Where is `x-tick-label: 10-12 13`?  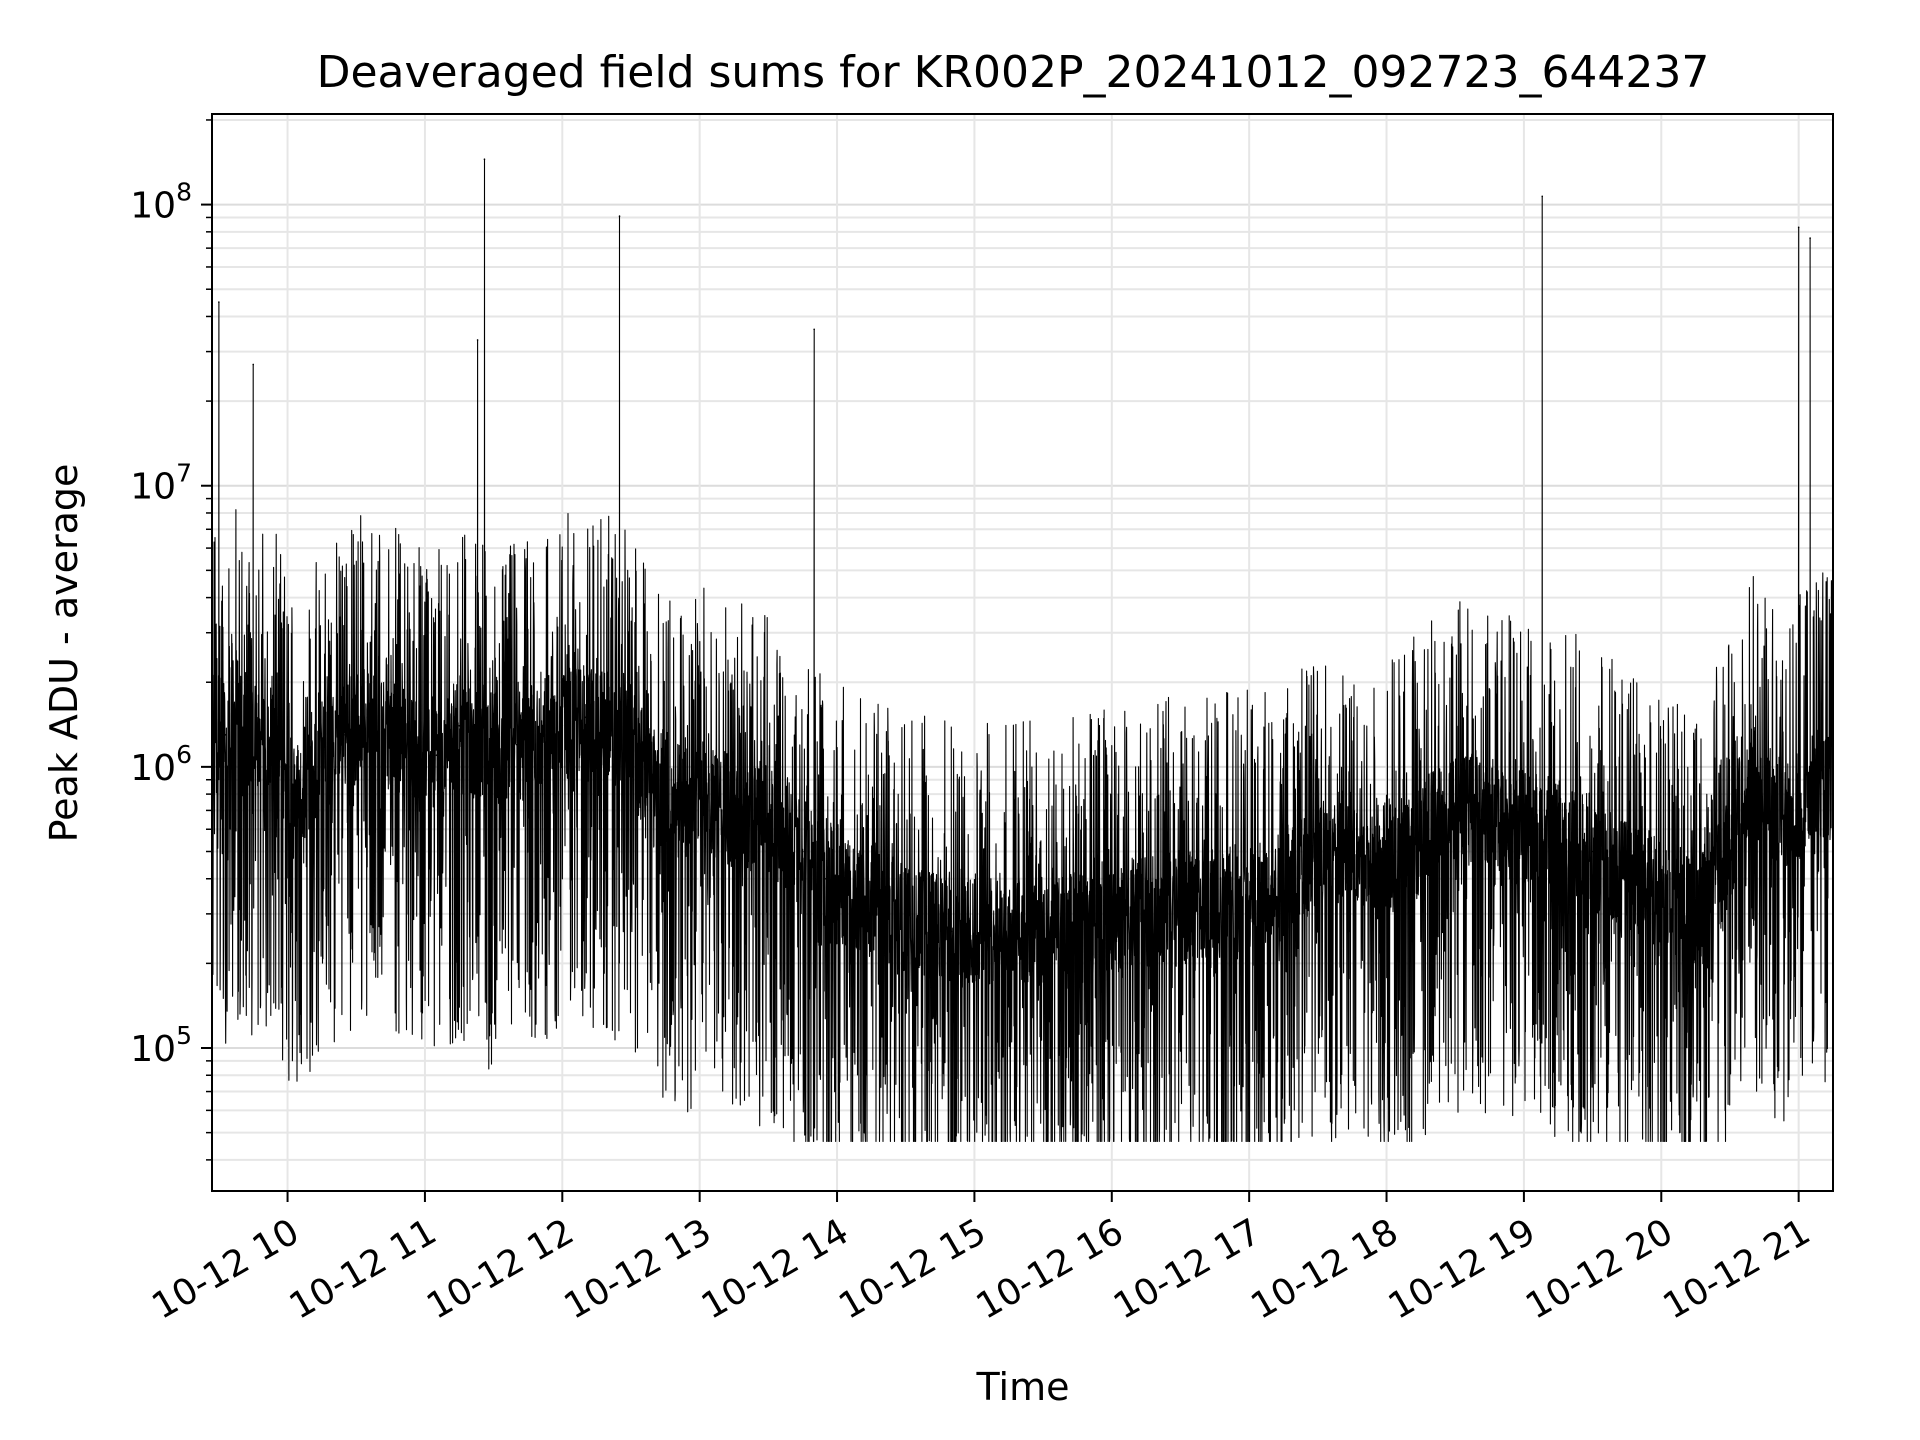 x-tick-label: 10-12 13 is located at coordinates (637, 1269).